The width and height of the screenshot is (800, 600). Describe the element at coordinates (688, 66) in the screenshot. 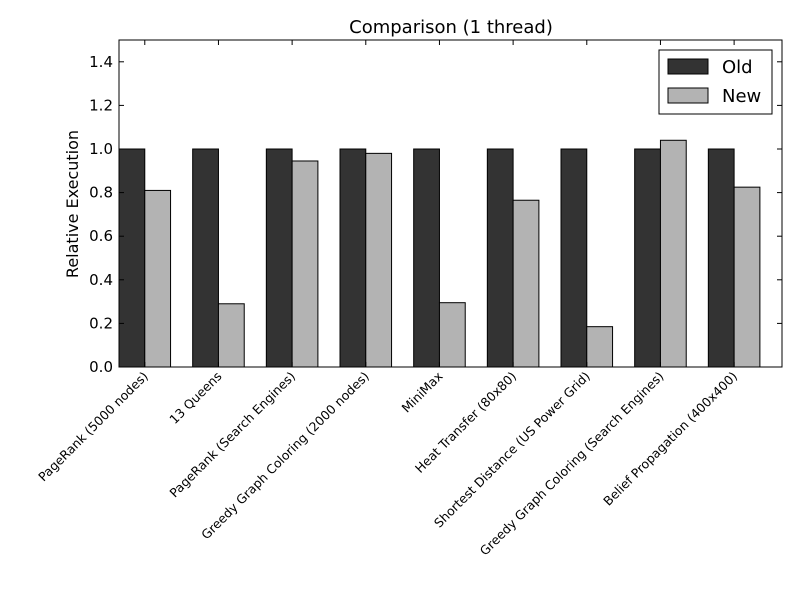

I see `legend-swatch-old` at that location.